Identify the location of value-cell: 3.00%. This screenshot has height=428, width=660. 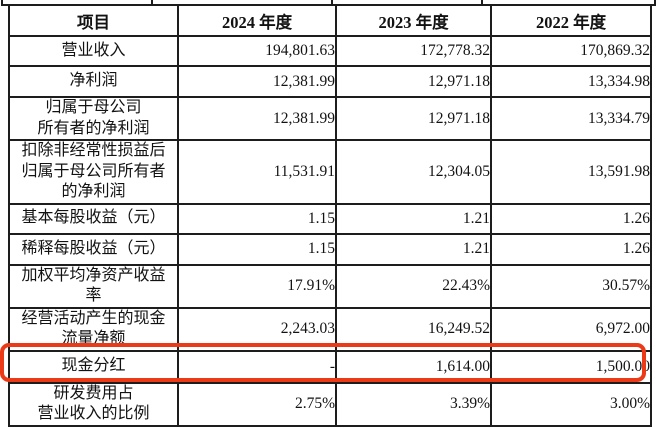
(571, 404).